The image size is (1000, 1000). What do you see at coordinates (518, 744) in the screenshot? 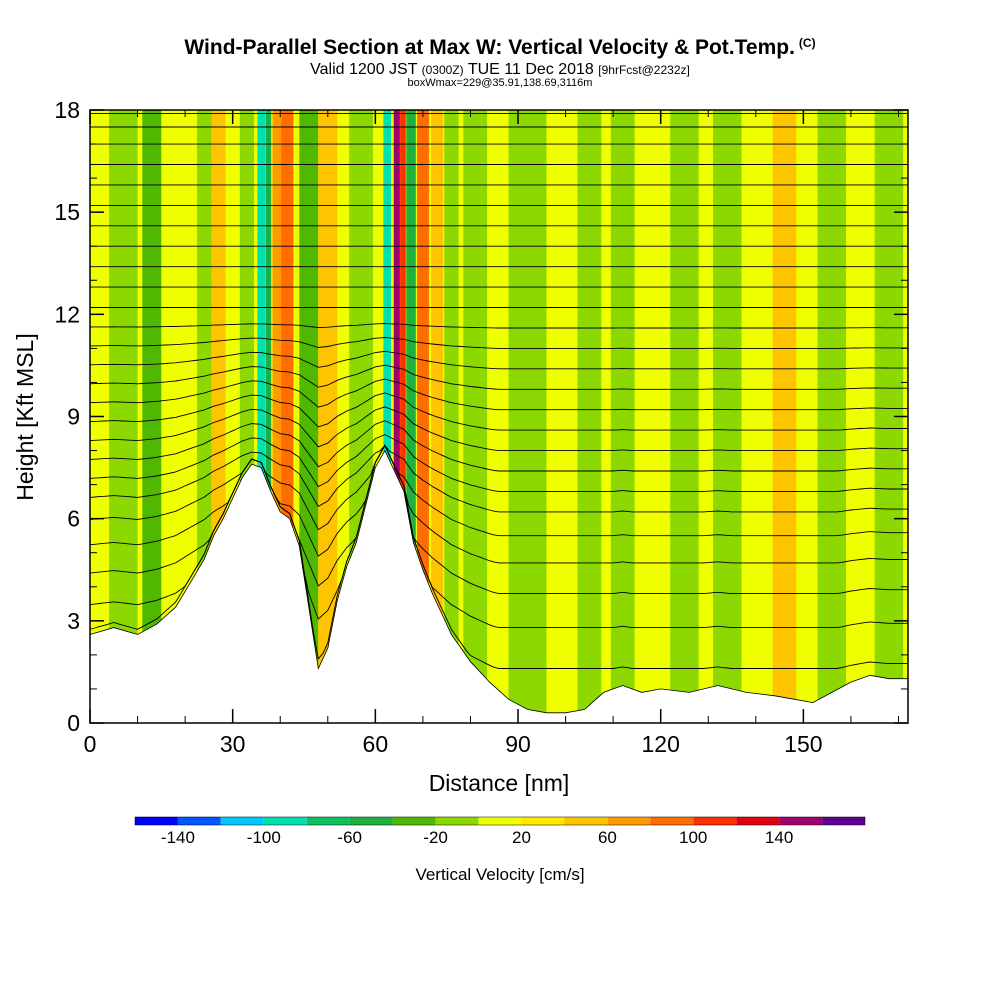
I see `x-tick-label: 90` at bounding box center [518, 744].